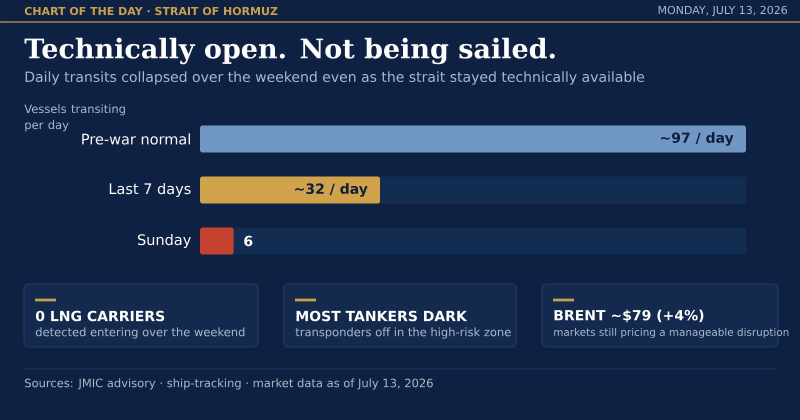  I want to click on data-label: ~32 / day, so click(331, 190).